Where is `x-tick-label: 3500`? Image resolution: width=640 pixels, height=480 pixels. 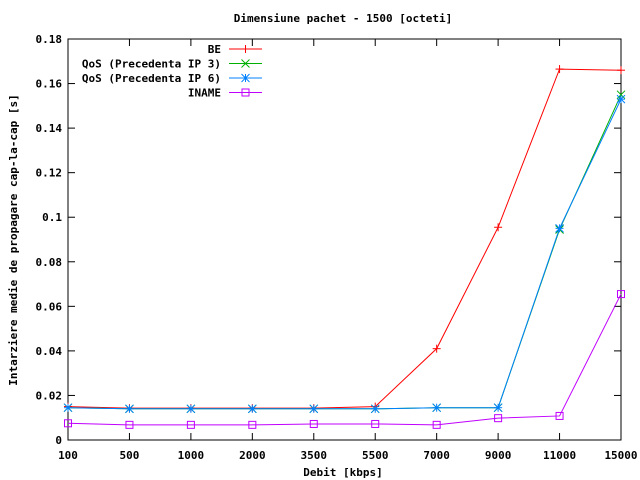
x-tick-label: 3500 is located at coordinates (314, 455).